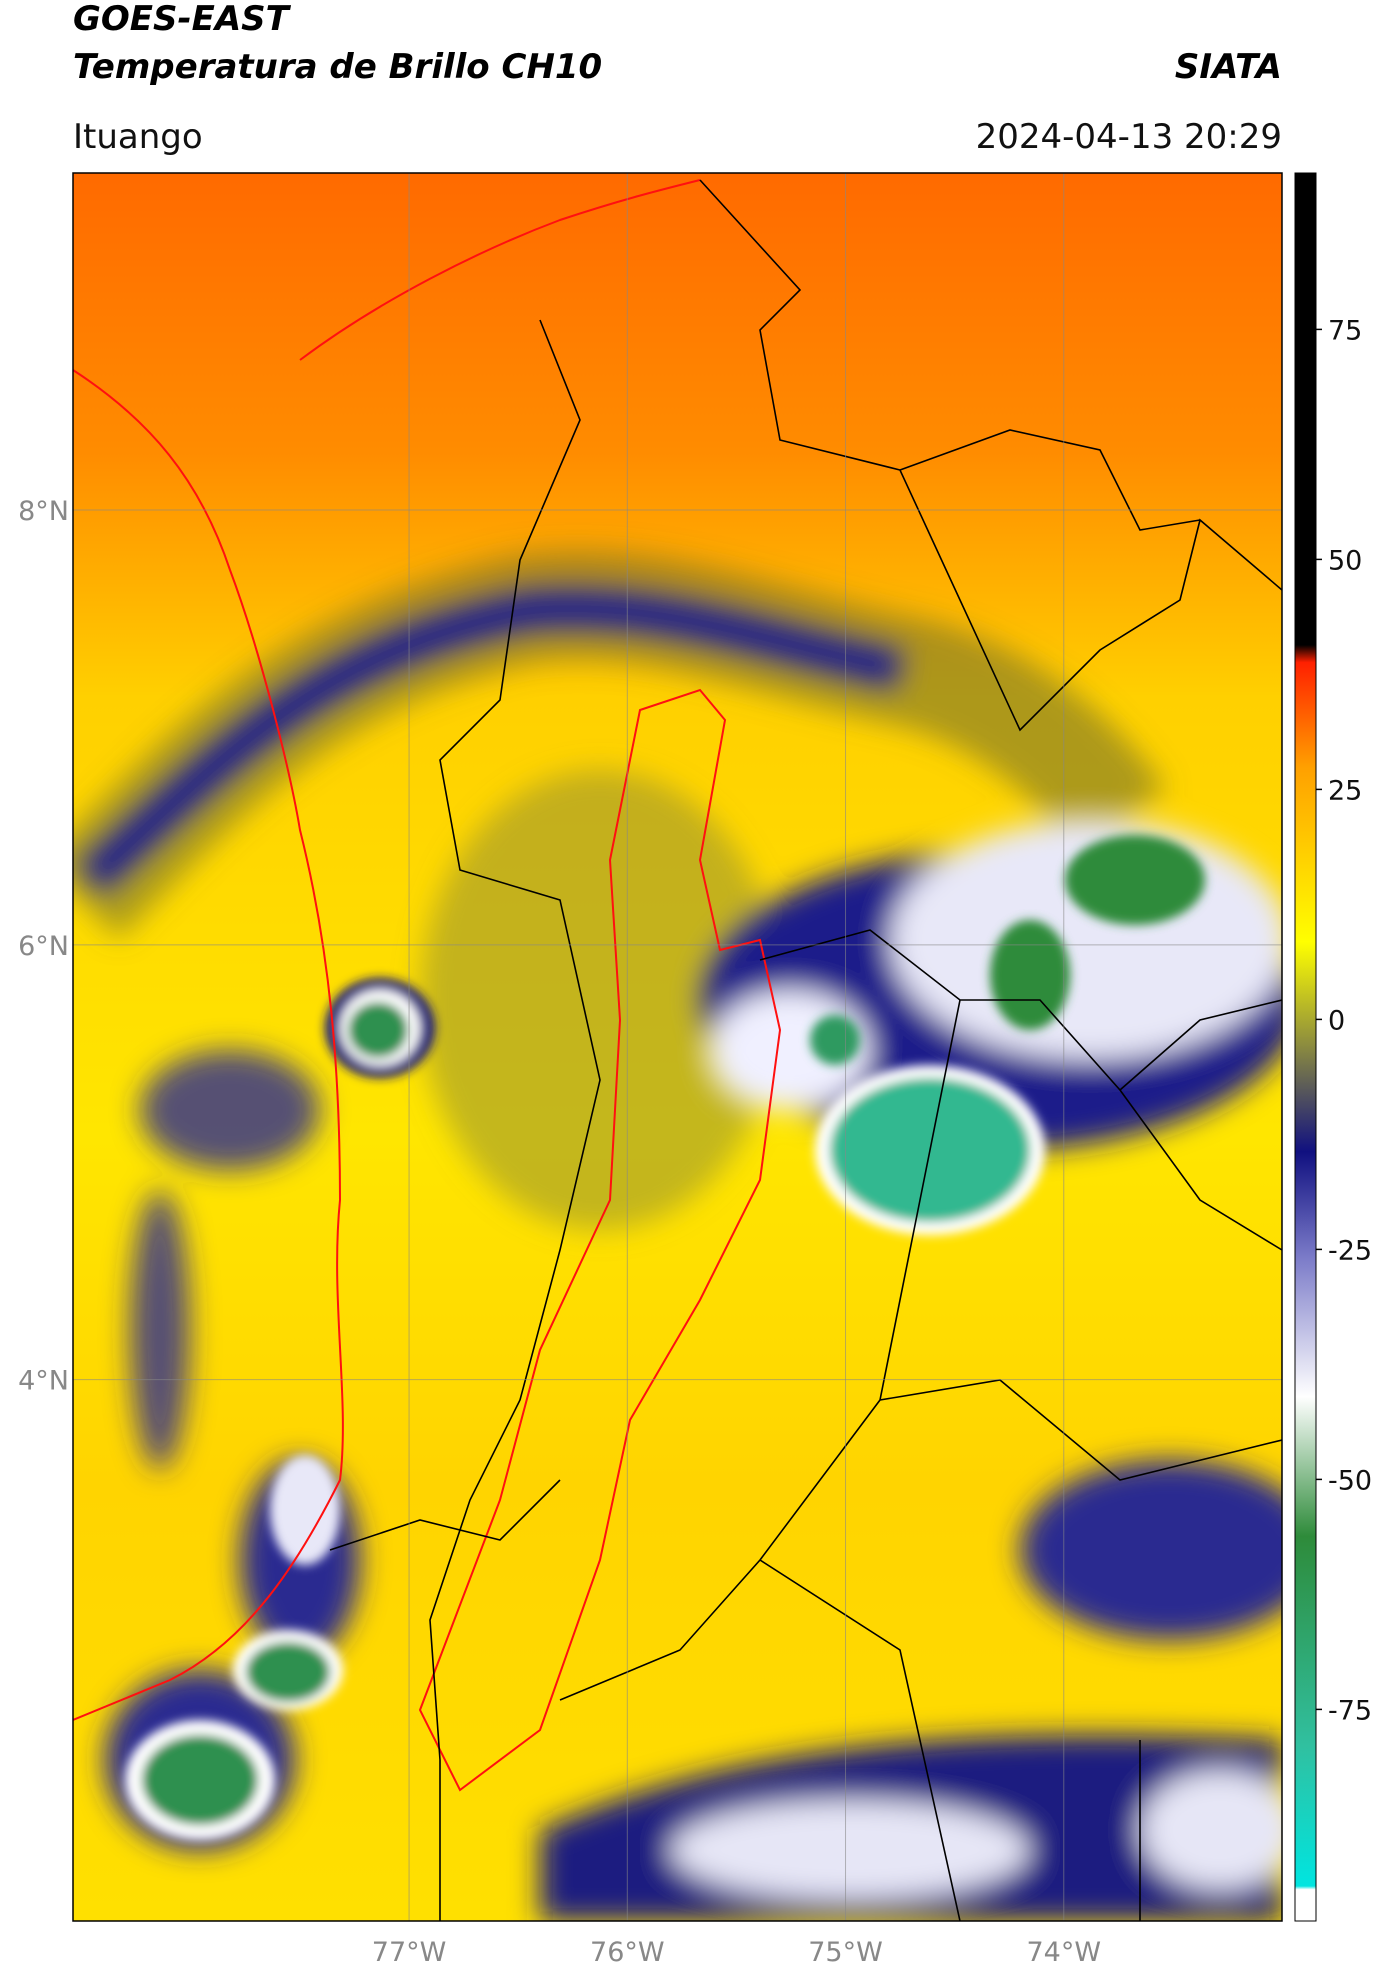 Image resolution: width=1384 pixels, height=1985 pixels. Describe the element at coordinates (845, 1952) in the screenshot. I see `x-tick-label: 75°W` at that location.